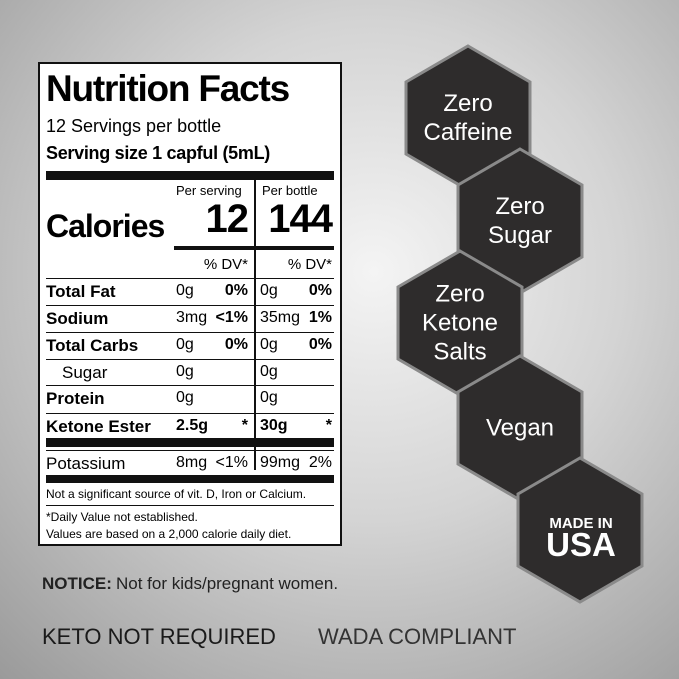 The image size is (679, 679). Describe the element at coordinates (192, 462) in the screenshot. I see `amount: 8mg` at that location.